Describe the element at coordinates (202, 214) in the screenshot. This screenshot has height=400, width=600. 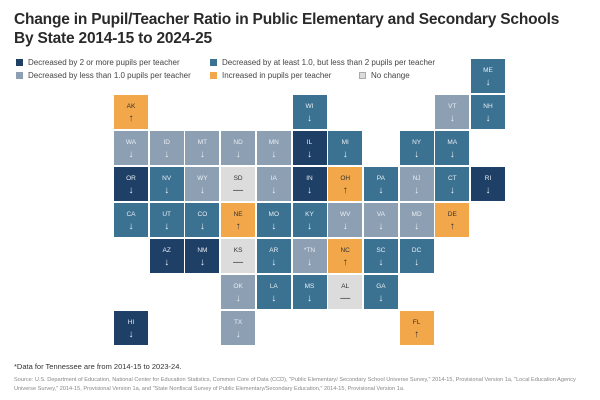
I see `state-abbr: CO` at that location.